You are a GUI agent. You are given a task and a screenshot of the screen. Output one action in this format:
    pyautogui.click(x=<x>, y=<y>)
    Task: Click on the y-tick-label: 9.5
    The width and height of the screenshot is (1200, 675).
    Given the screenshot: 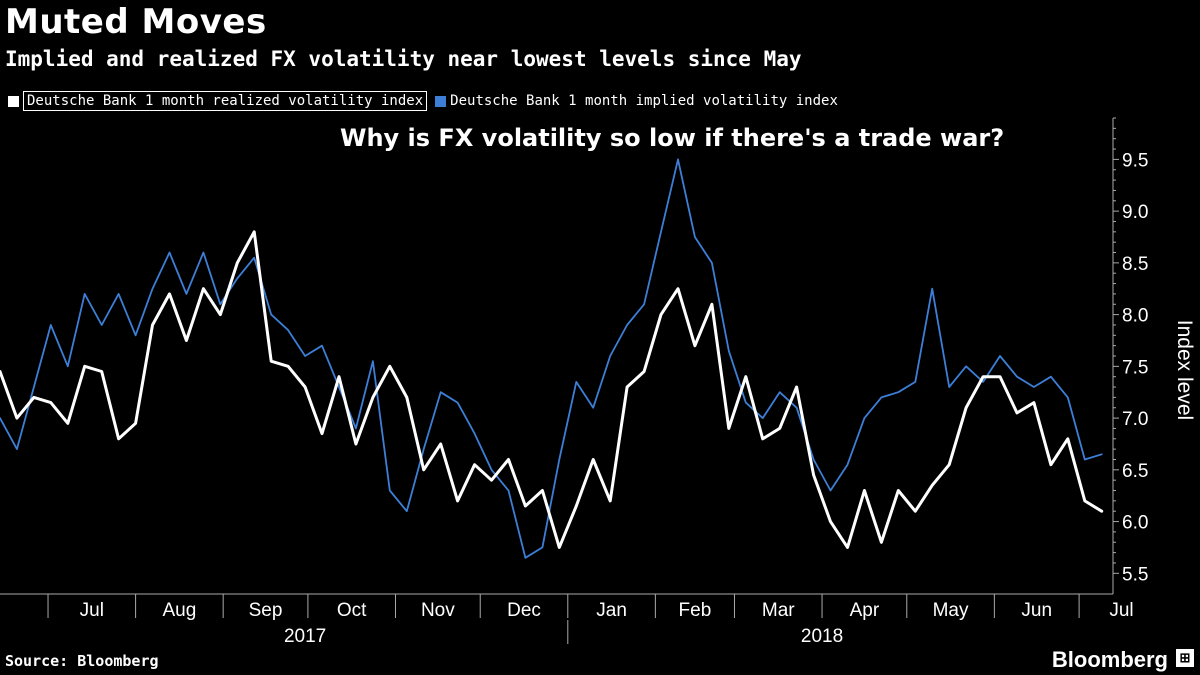 What is the action you would take?
    pyautogui.click(x=1135, y=160)
    